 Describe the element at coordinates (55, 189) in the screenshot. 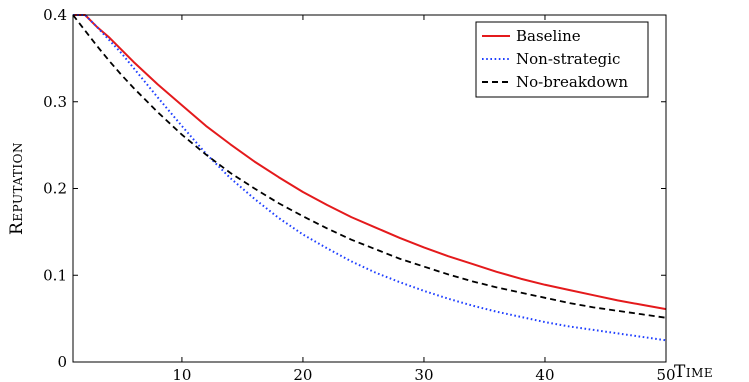

I see `y-tick-label: 0.2` at that location.